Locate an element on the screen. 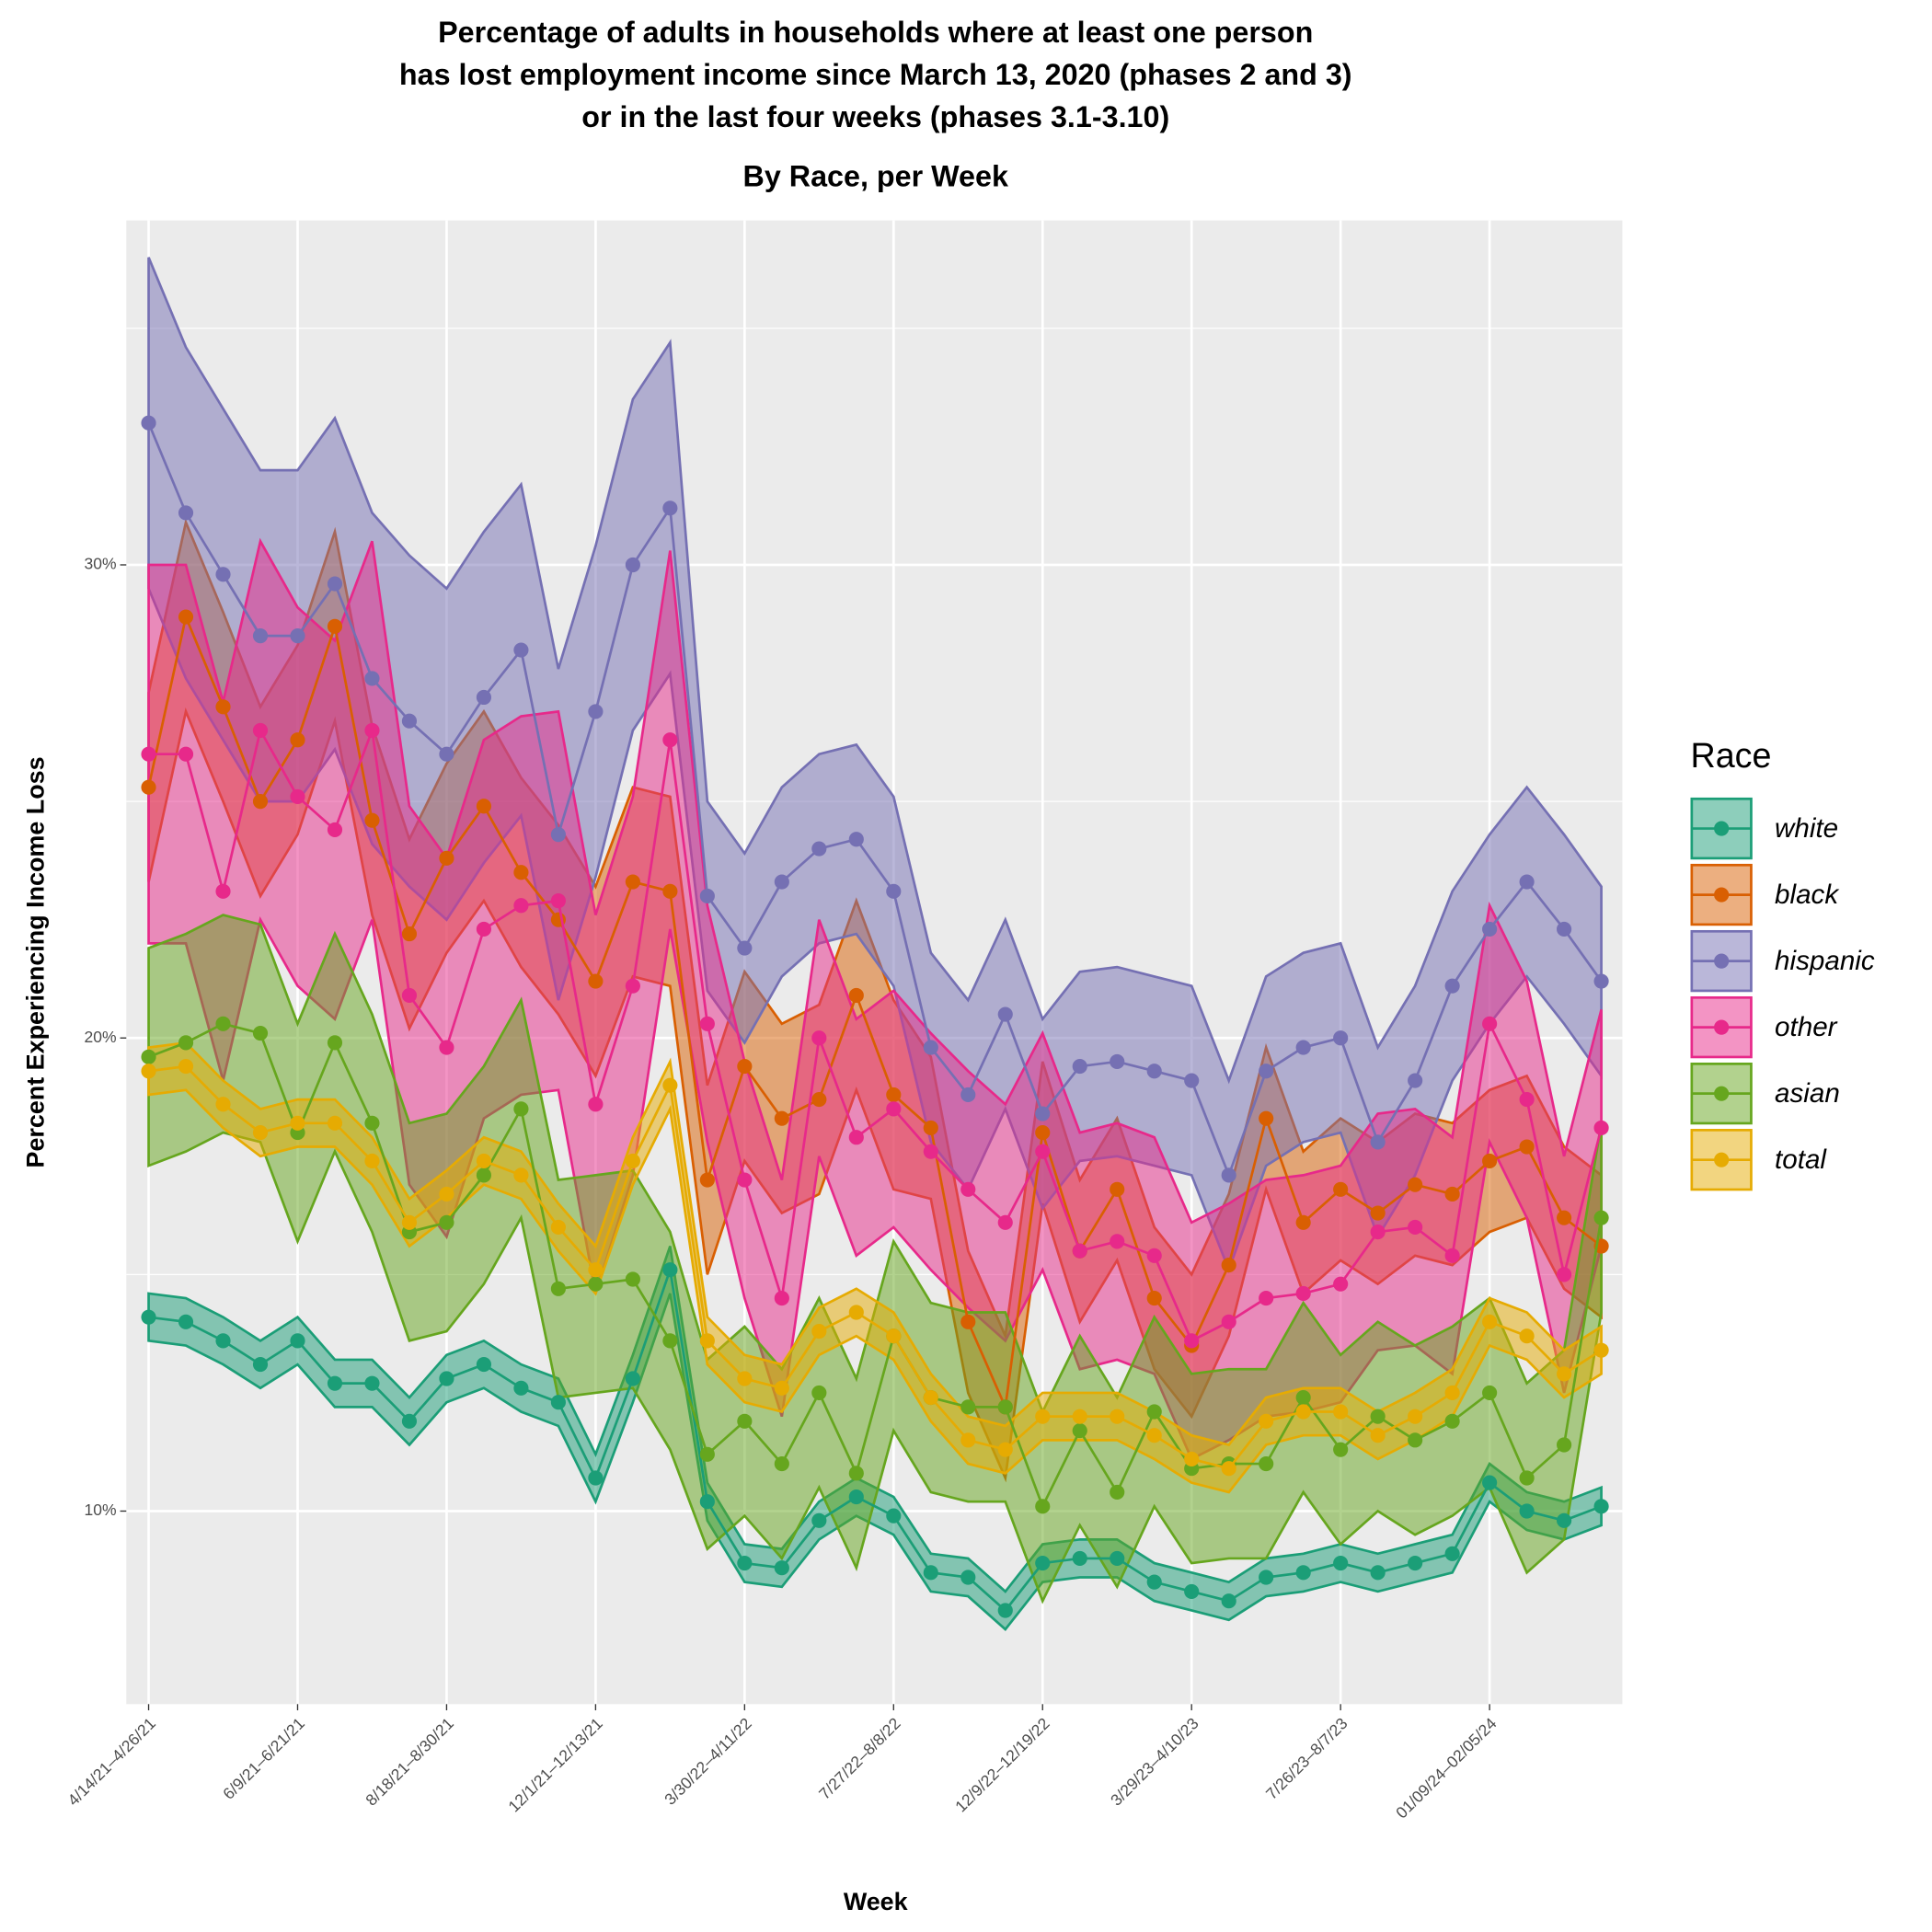 Image resolution: width=1932 pixels, height=1932 pixels. legend-label: hispanic is located at coordinates (1825, 961).